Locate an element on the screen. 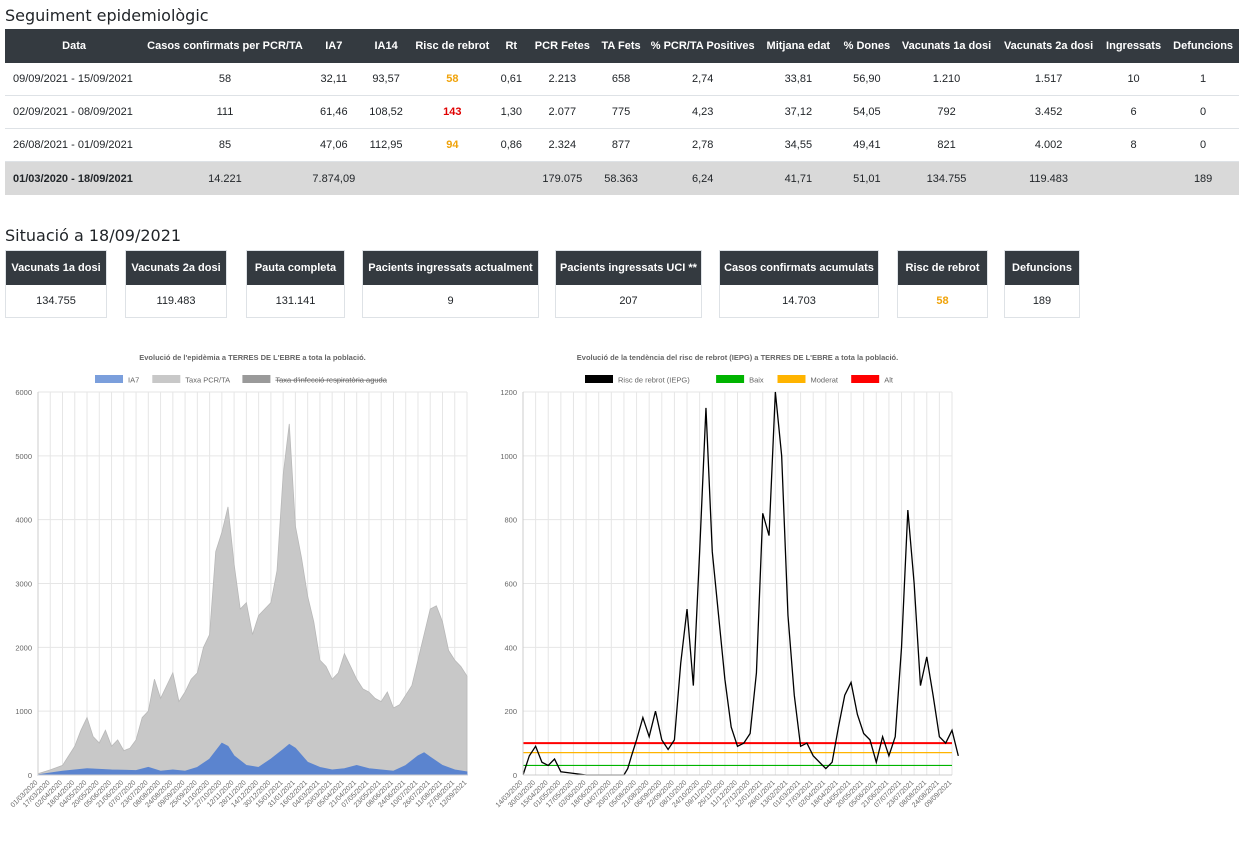 The image size is (1248, 843). table-cell-data: 02/09/2021 - 08/09/2021 is located at coordinates (74, 112).